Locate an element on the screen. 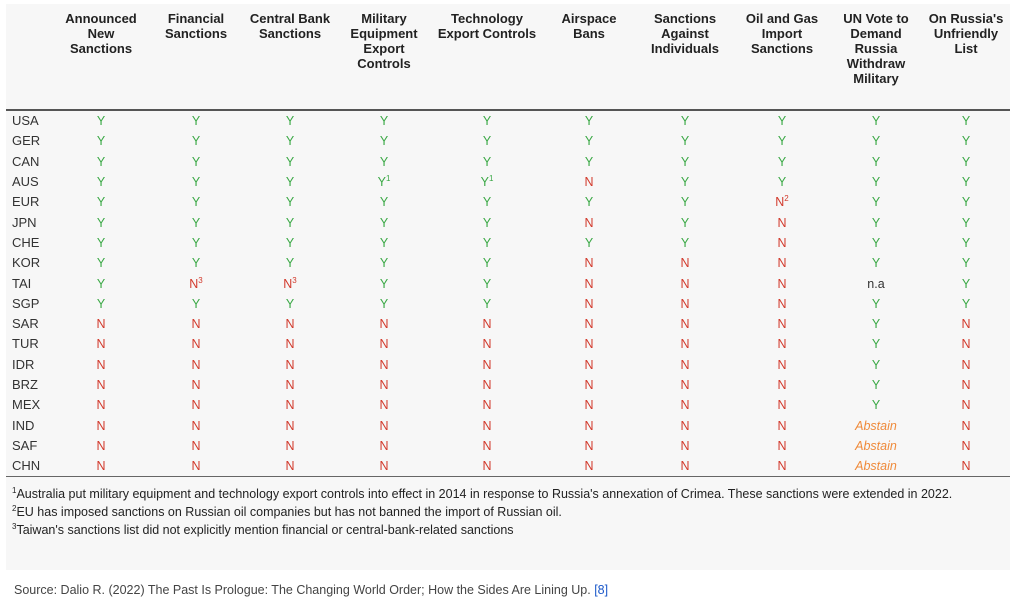  country-cell: SAR is located at coordinates (25, 324).